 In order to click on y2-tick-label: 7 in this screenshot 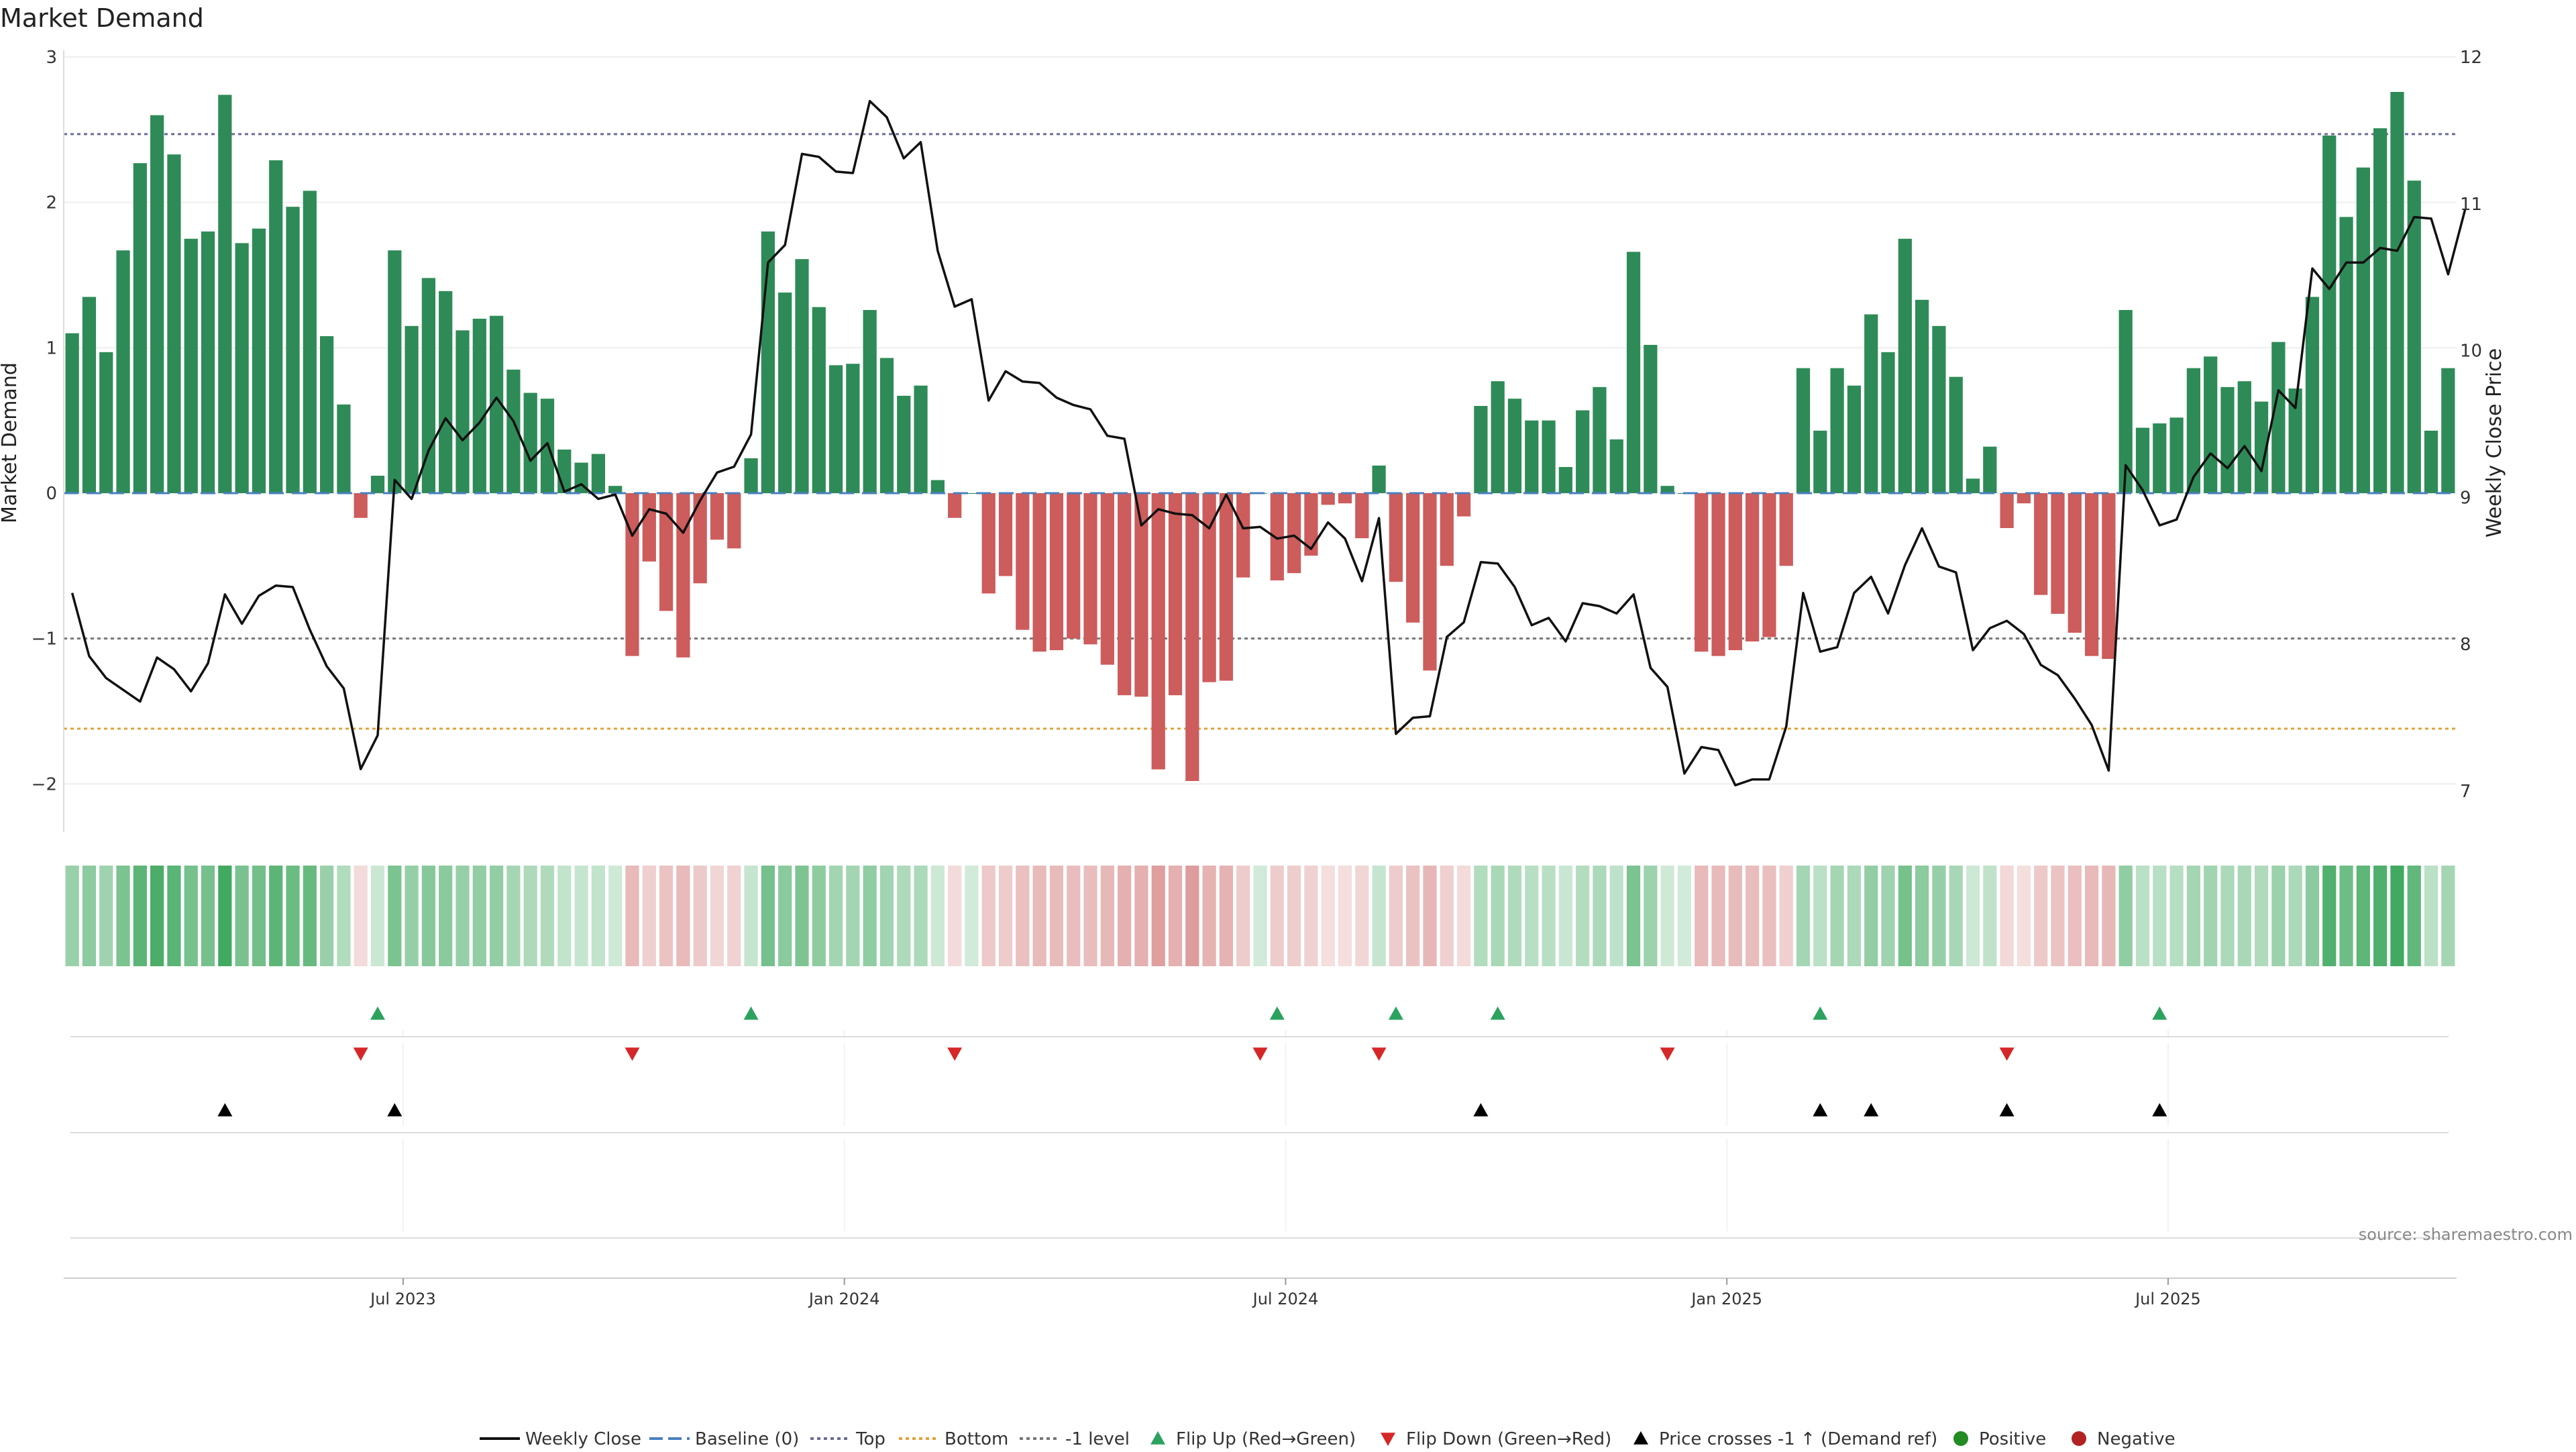, I will do `click(2465, 792)`.